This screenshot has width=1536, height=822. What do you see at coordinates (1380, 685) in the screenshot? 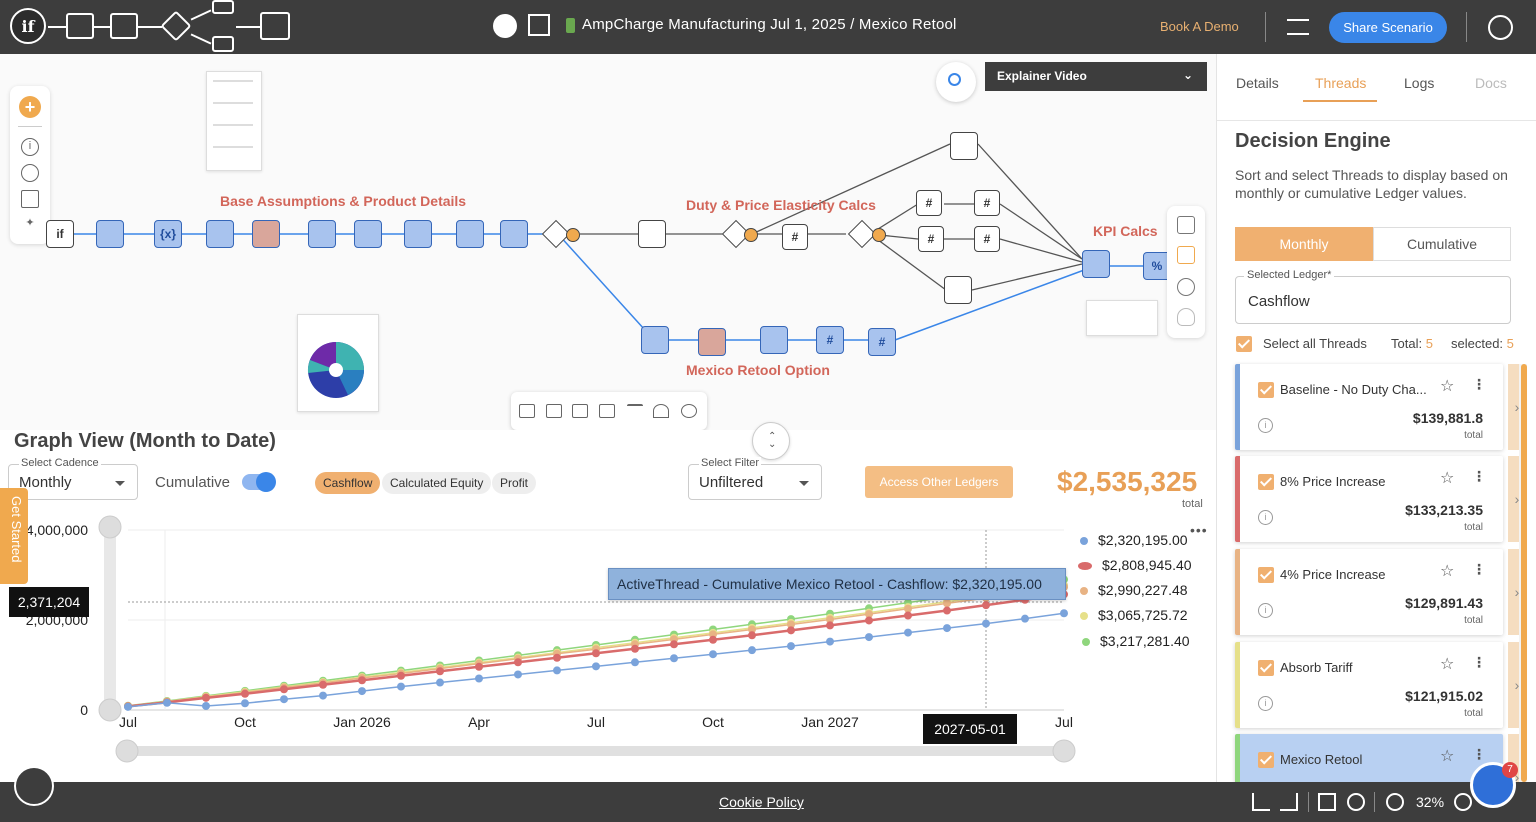
I see `thread-card: Absorb Tariff ☆ ⋮ i $121,915.02 total ›` at bounding box center [1380, 685].